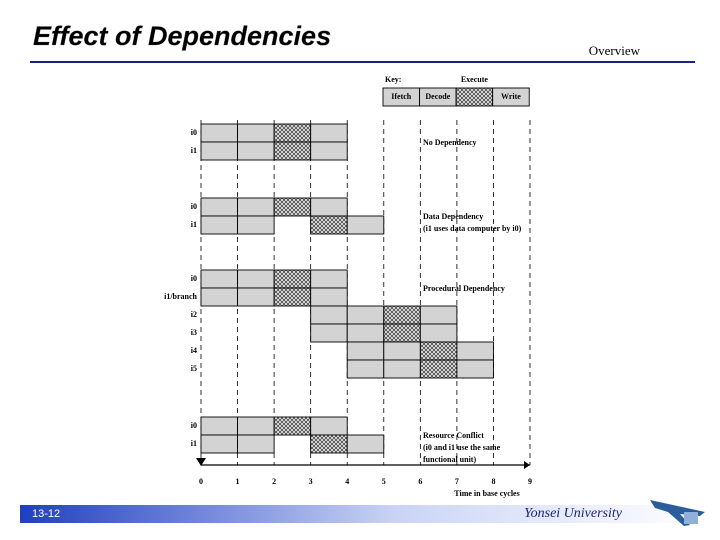  I want to click on row-label: i5, so click(194, 368).